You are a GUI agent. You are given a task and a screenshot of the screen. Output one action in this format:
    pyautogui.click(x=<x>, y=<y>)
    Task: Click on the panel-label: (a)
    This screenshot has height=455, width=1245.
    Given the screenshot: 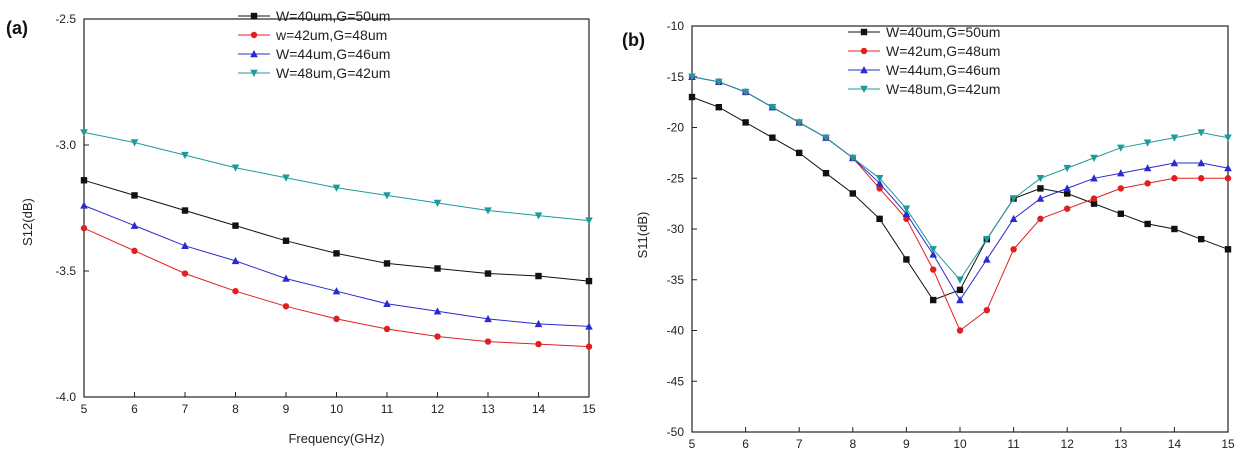 What is the action you would take?
    pyautogui.click(x=17, y=28)
    